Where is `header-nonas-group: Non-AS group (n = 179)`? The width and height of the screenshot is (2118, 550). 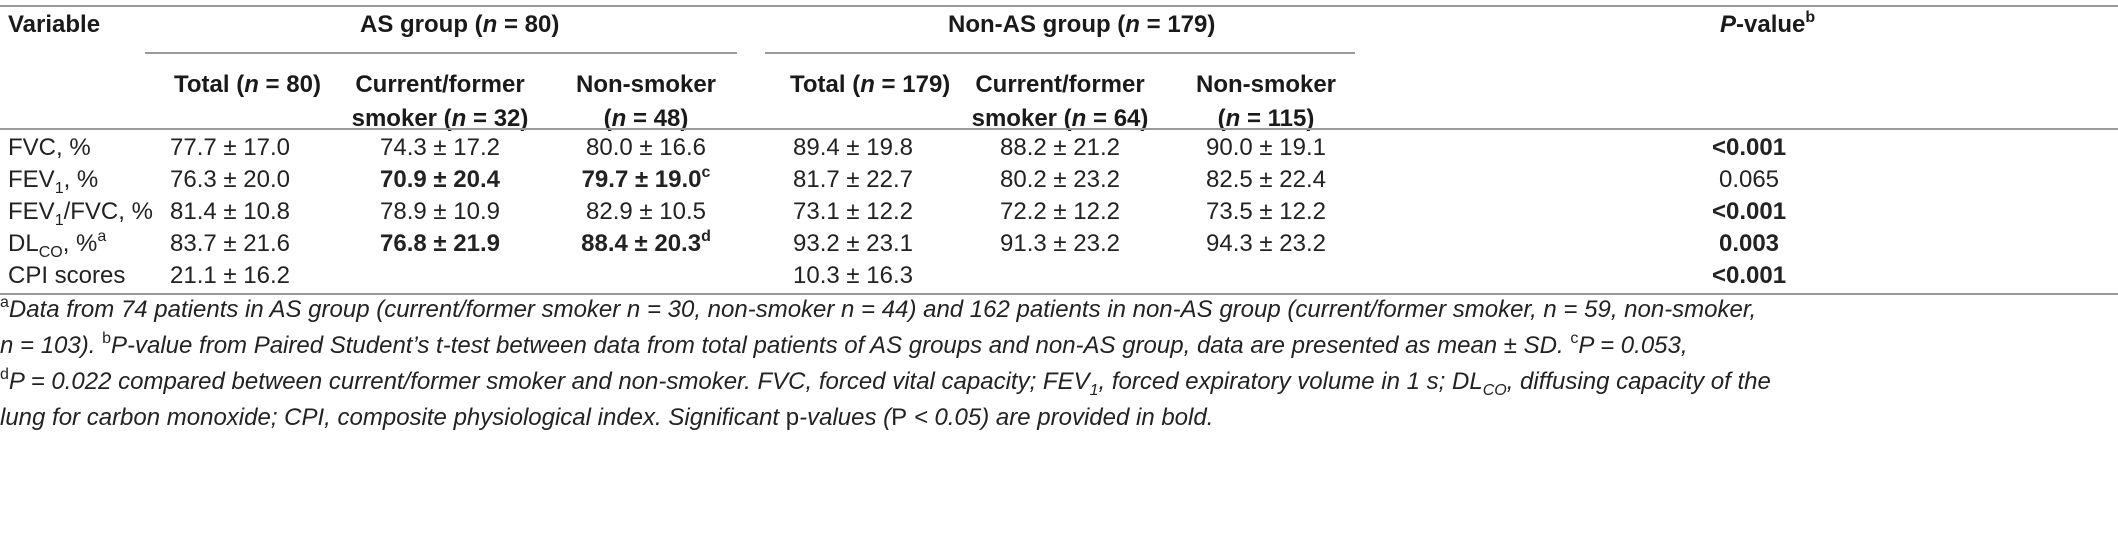
header-nonas-group: Non-AS group (n = 179) is located at coordinates (1082, 24).